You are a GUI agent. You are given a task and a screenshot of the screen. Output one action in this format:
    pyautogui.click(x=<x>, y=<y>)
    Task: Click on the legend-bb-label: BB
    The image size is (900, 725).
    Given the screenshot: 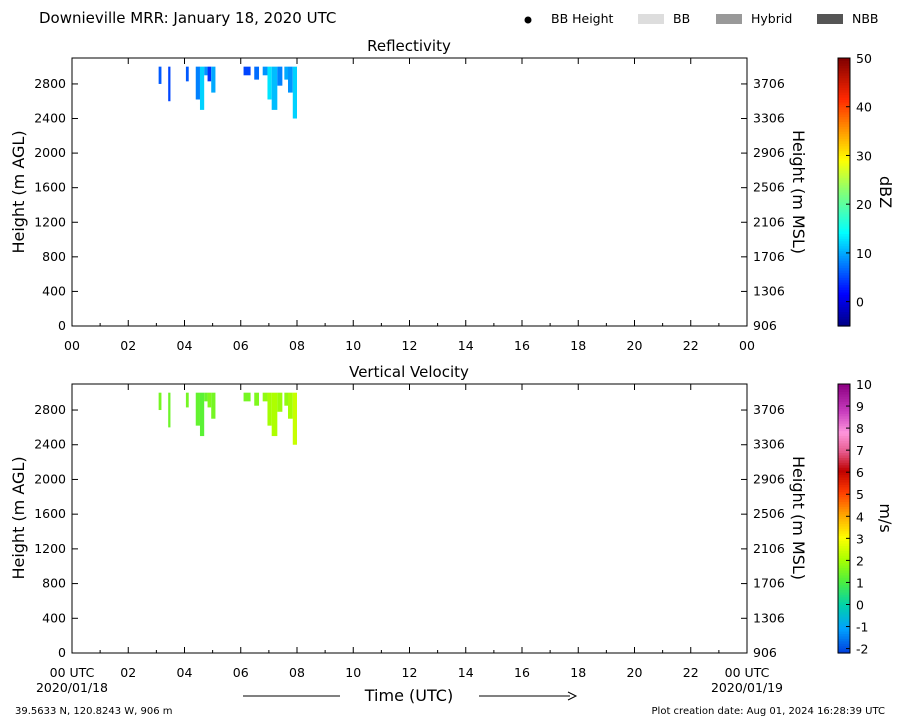 What is the action you would take?
    pyautogui.click(x=681, y=18)
    